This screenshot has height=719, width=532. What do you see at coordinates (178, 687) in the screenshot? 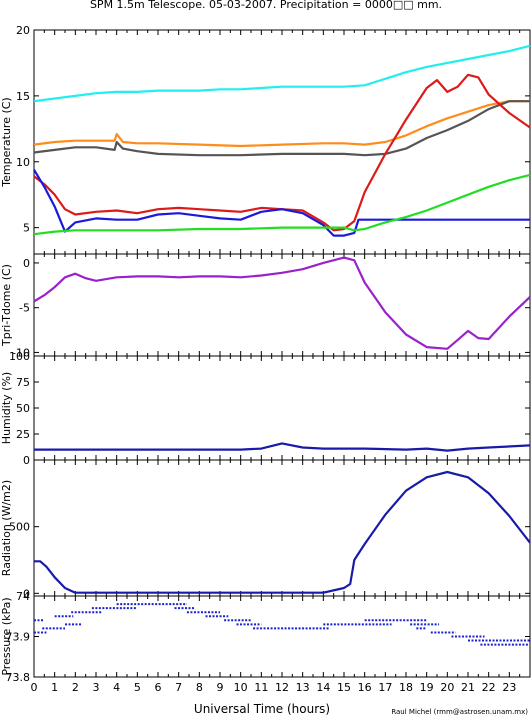
I see `x-tick-label: 7` at bounding box center [178, 687].